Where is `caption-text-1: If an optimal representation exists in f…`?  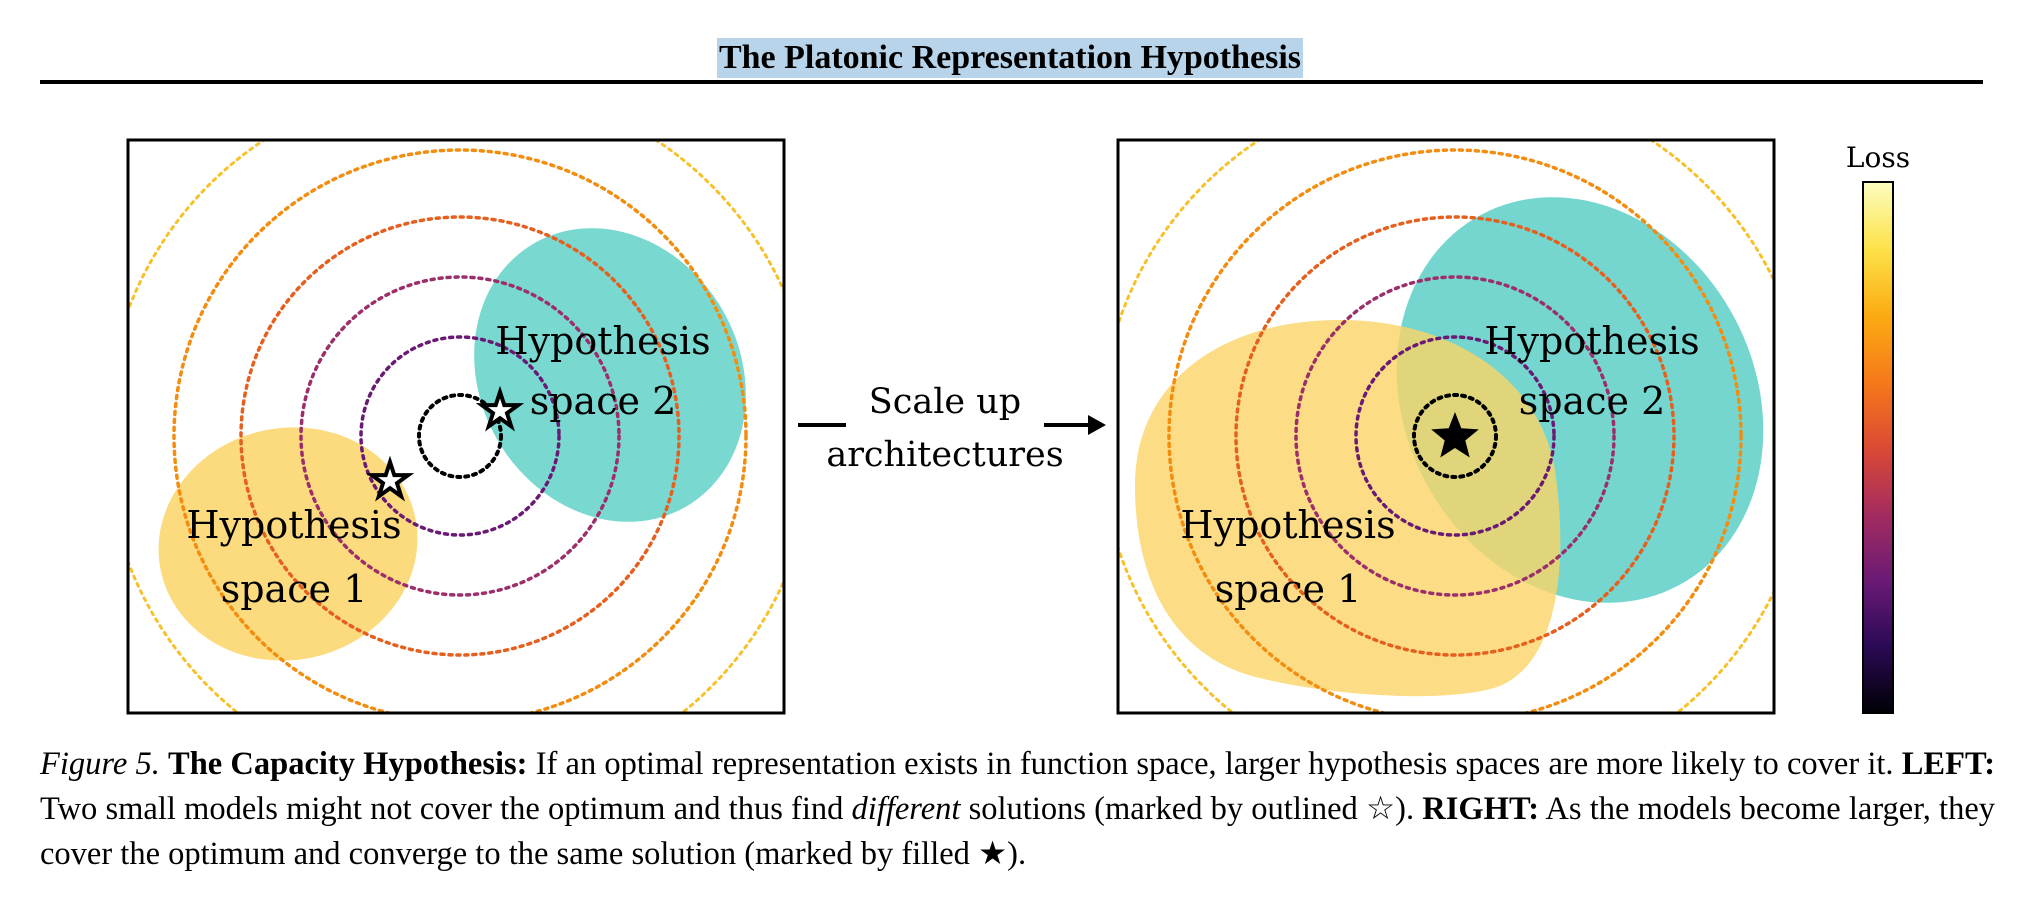
caption-text-1: If an optimal representation exists in f… is located at coordinates (1214, 764).